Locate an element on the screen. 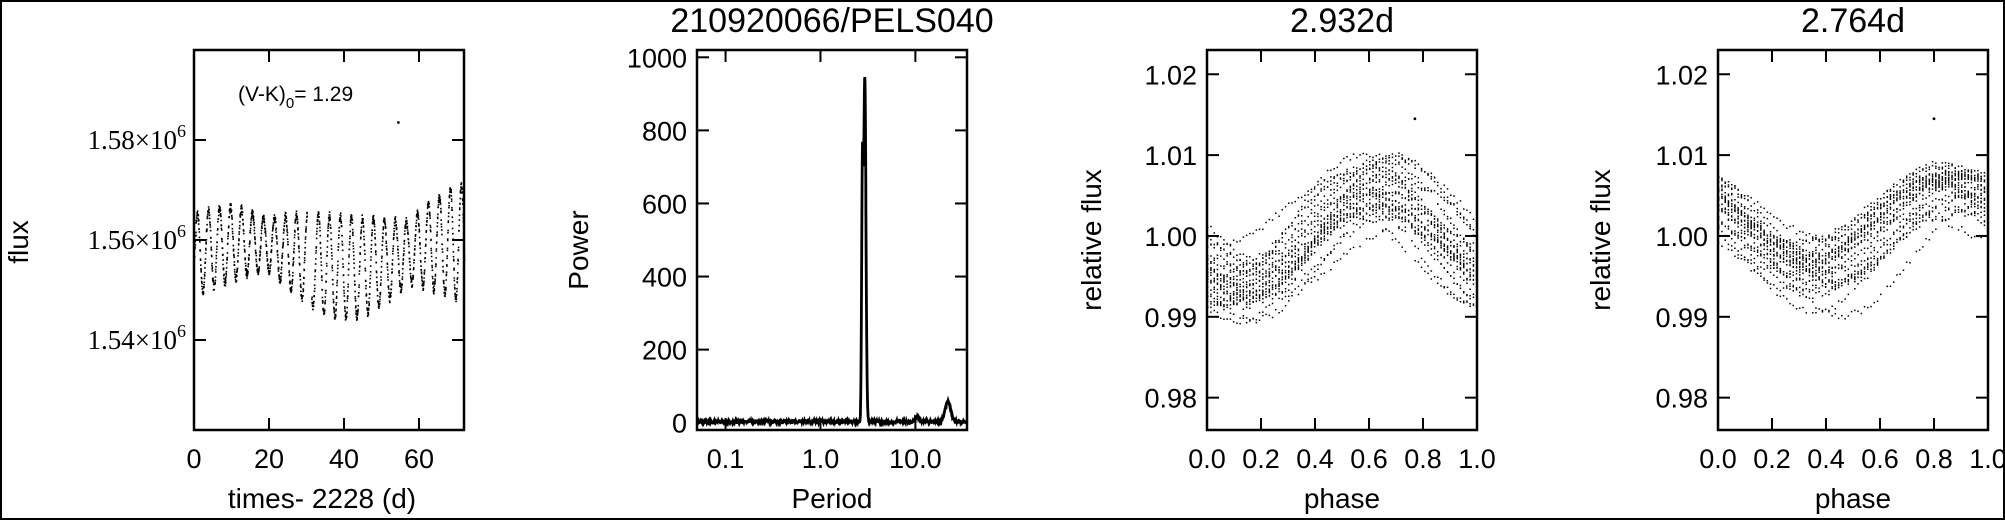  fold-2764-y-tick-label: 1.00 is located at coordinates (1681, 237).